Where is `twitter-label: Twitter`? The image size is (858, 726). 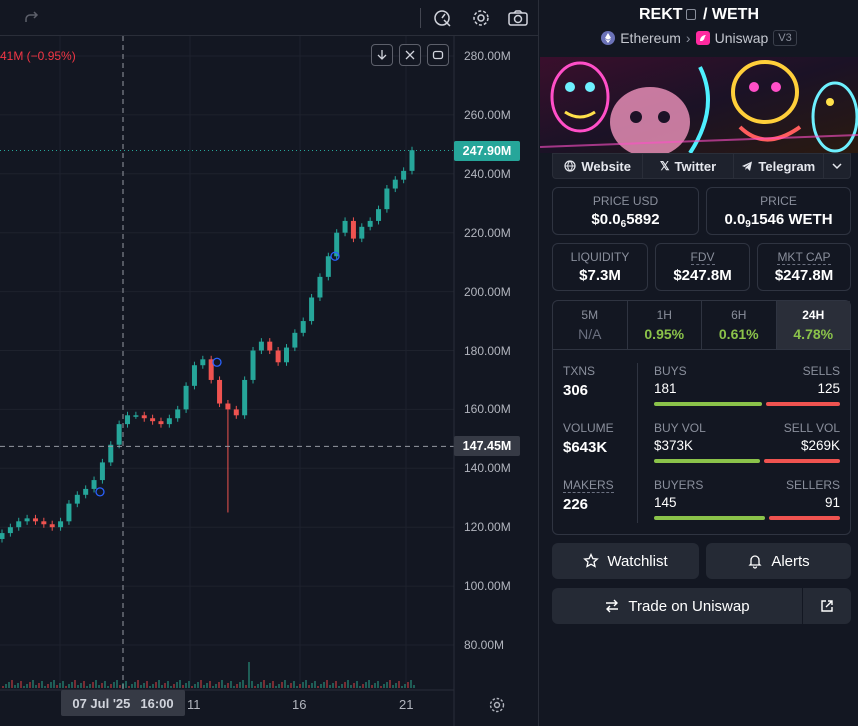
twitter-label: Twitter is located at coordinates (695, 166).